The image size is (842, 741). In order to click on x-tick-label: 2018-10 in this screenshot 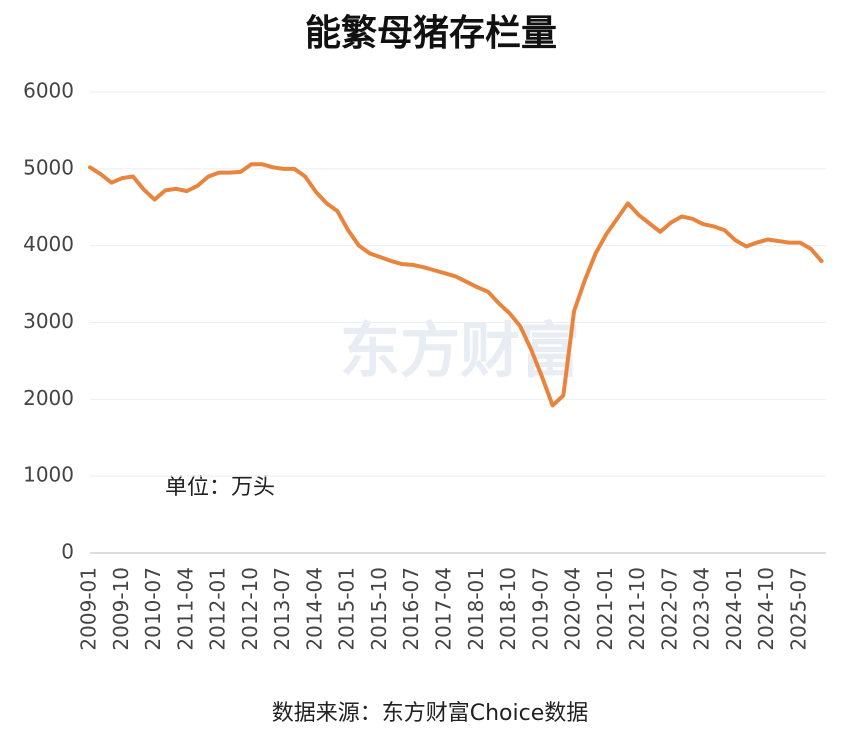, I will do `click(508, 609)`.